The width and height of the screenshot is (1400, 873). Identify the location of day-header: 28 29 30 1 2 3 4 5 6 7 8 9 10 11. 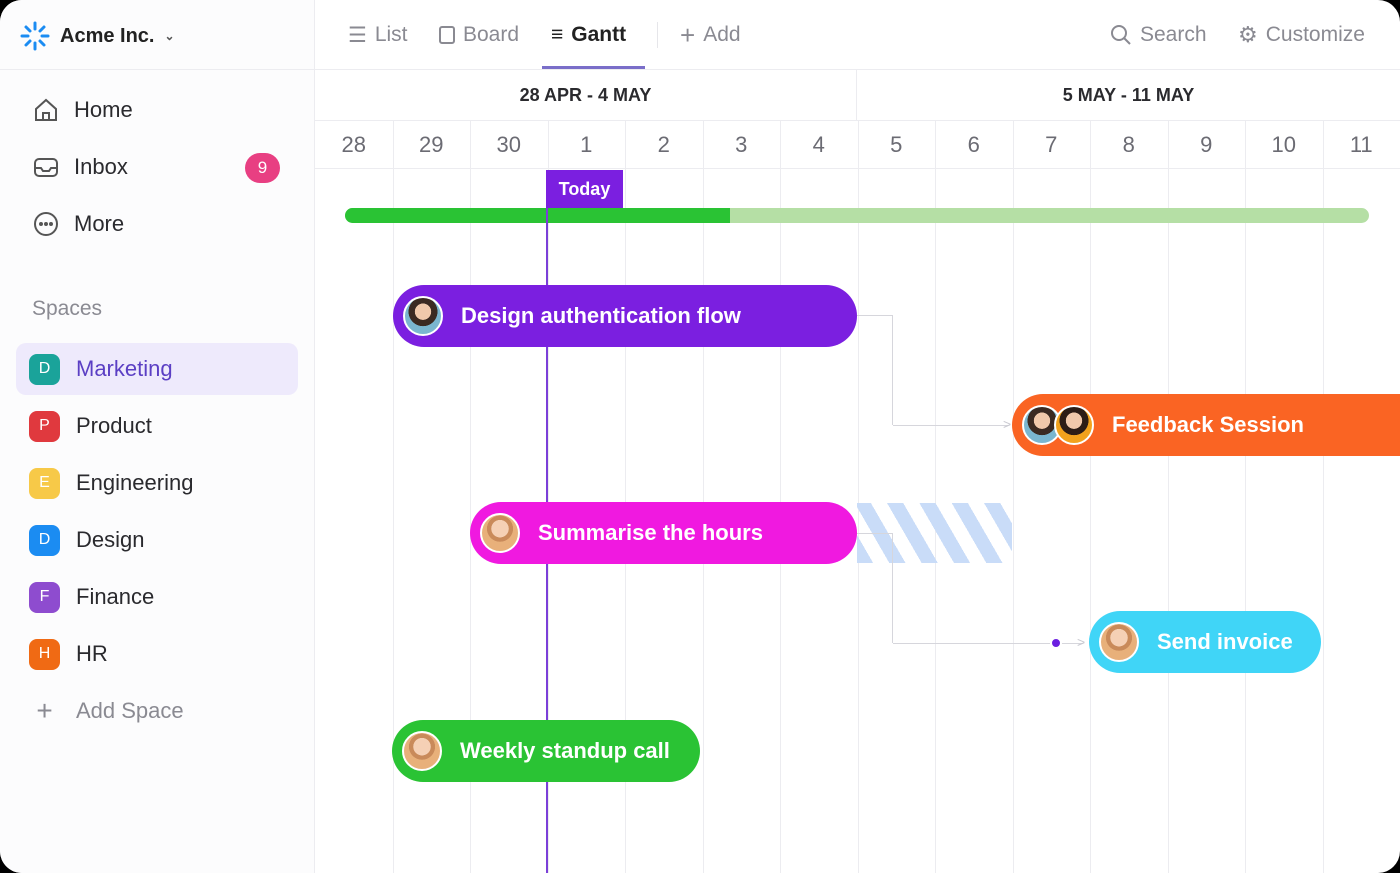
(857, 145).